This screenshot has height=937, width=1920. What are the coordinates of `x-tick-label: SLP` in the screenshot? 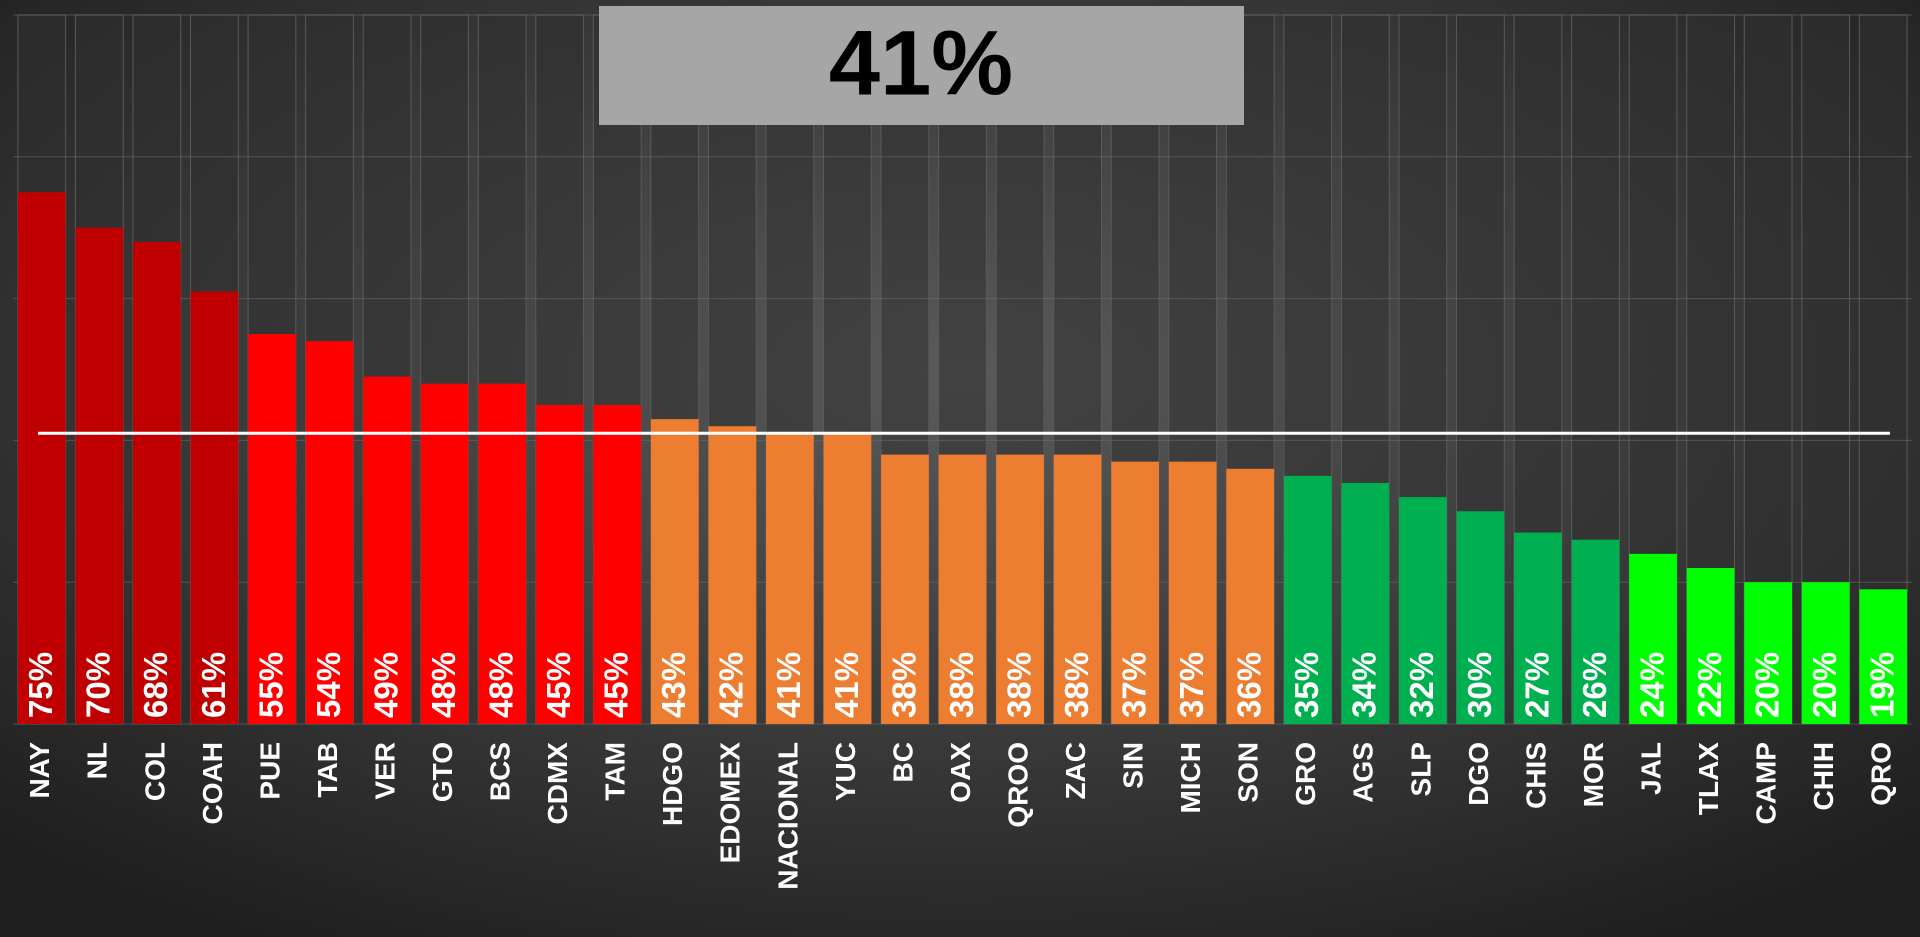 It's located at (1420, 769).